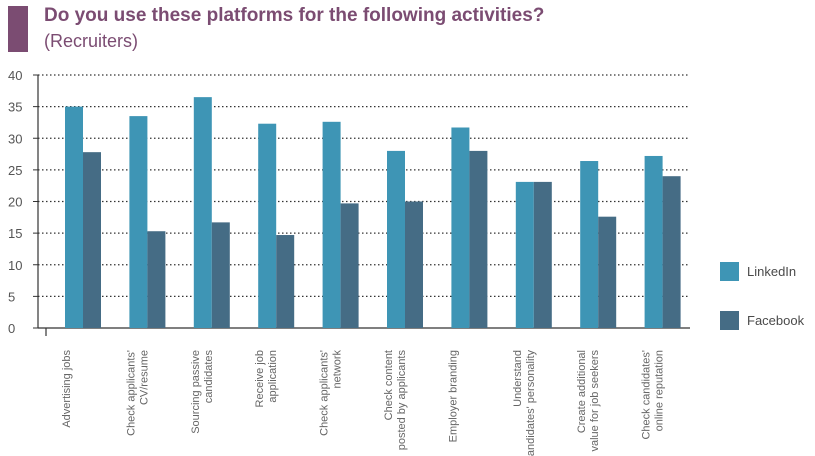  What do you see at coordinates (67, 389) in the screenshot?
I see `x-category-label: Advertising jobs` at bounding box center [67, 389].